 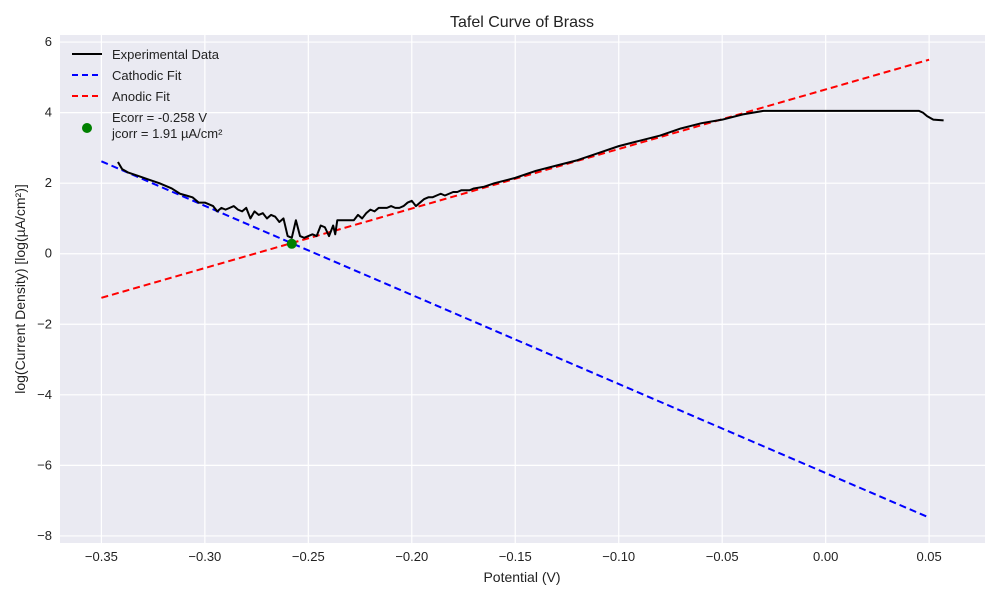 I want to click on x-tick-label: −0.15, so click(x=515, y=556).